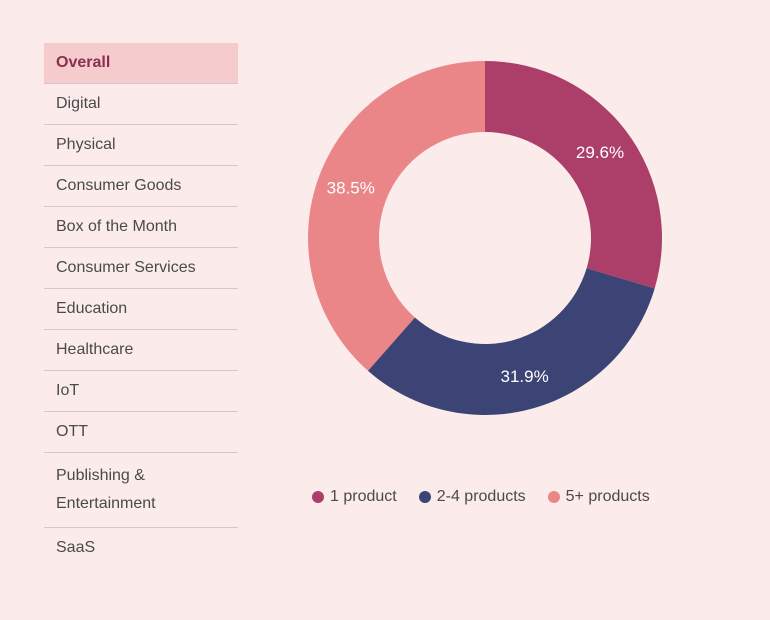 This screenshot has width=770, height=620. What do you see at coordinates (141, 227) in the screenshot?
I see `sidebar-item-box-of-the-month: Box of the Month` at bounding box center [141, 227].